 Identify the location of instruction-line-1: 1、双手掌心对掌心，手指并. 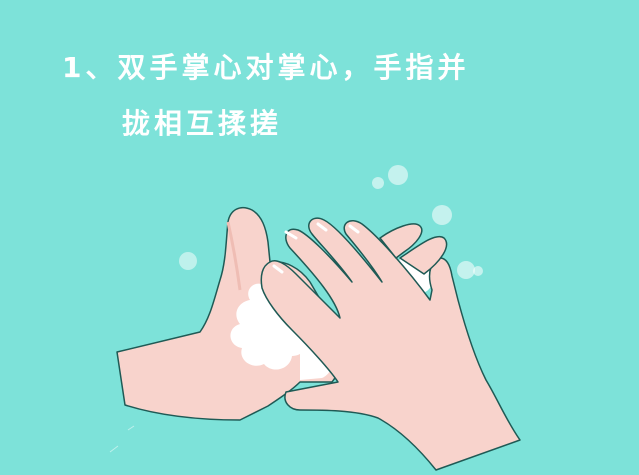
(266, 67).